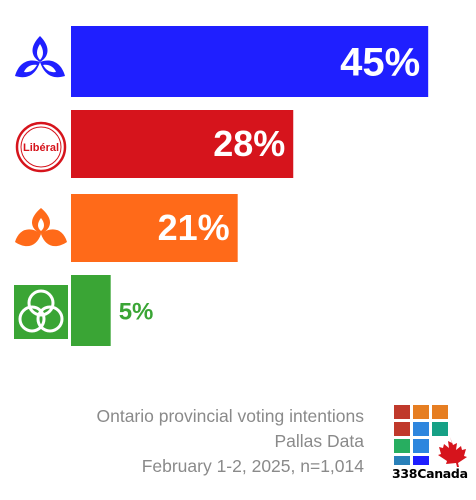 This screenshot has height=500, width=476. Describe the element at coordinates (452, 452) in the screenshot. I see `maple-leaf-icon` at that location.